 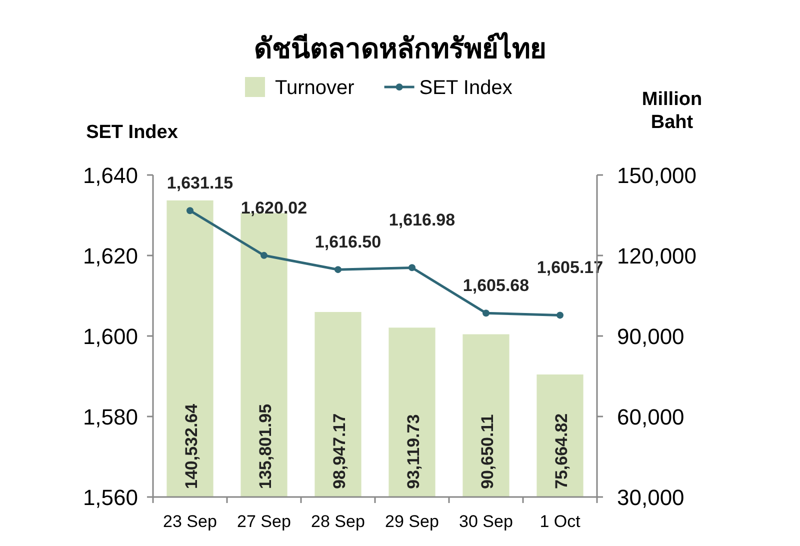 What do you see at coordinates (315, 88) in the screenshot?
I see `legend-label: Turnover` at bounding box center [315, 88].